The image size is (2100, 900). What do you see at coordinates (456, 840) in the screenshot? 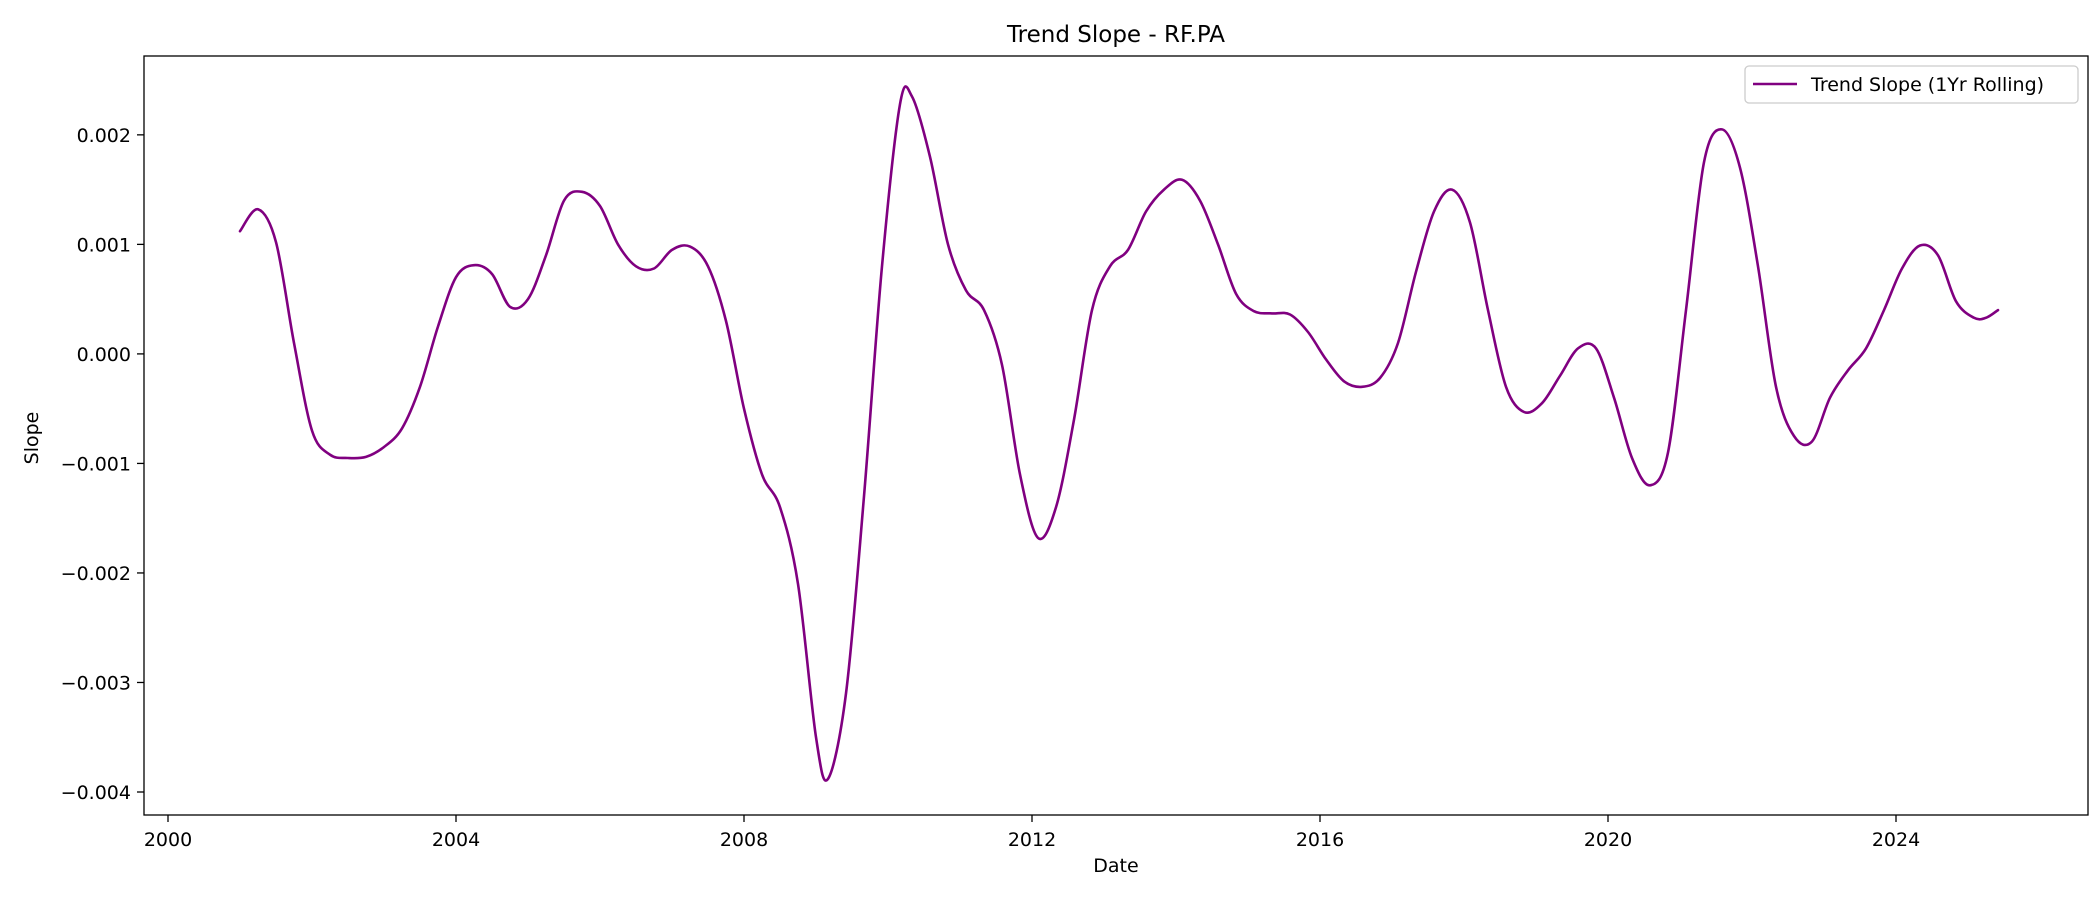
I see `x-tick-label: 2004` at bounding box center [456, 840].